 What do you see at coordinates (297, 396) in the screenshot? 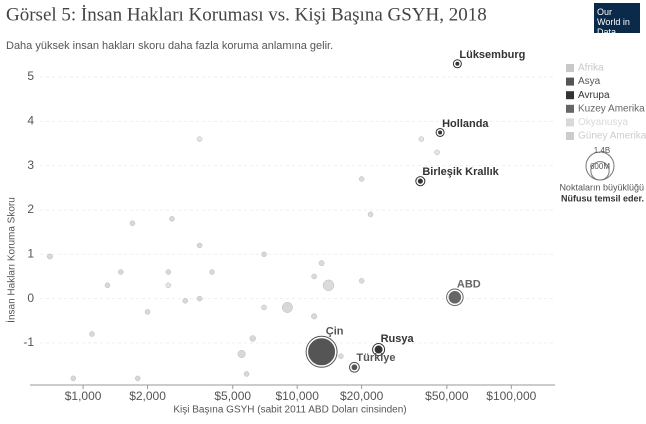
I see `x-tick-label: $10,000` at bounding box center [297, 396].